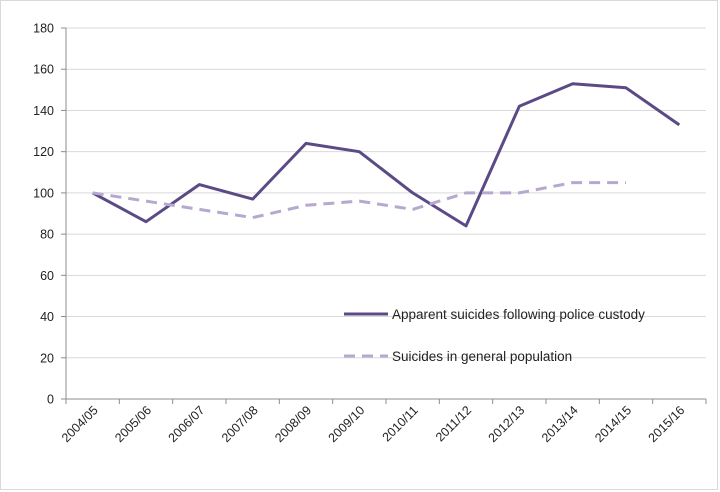 This screenshot has width=720, height=492. What do you see at coordinates (43, 193) in the screenshot?
I see `y-tick-label-100: 100` at bounding box center [43, 193].